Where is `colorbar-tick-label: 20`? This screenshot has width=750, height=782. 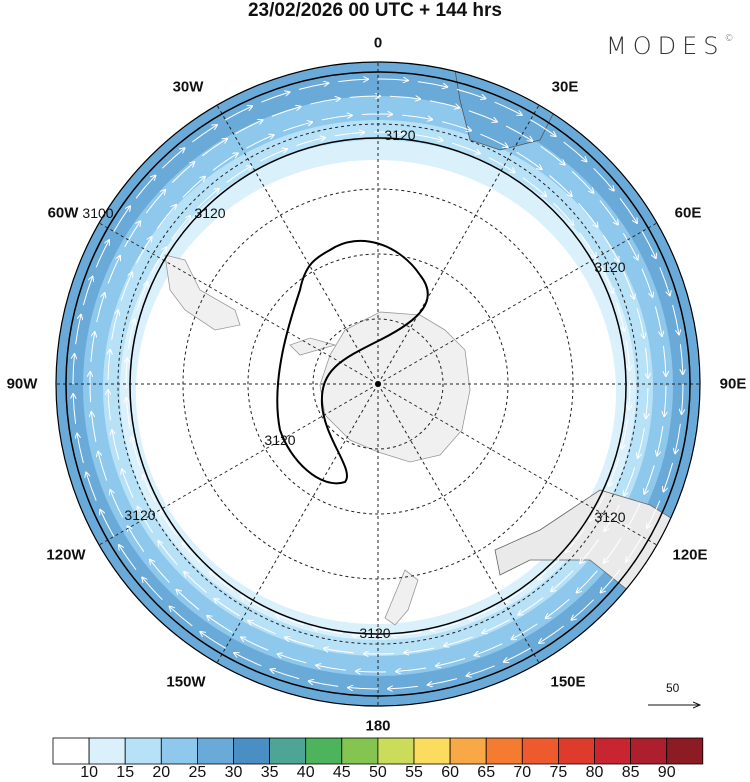 colorbar-tick-label: 20 is located at coordinates (161, 772).